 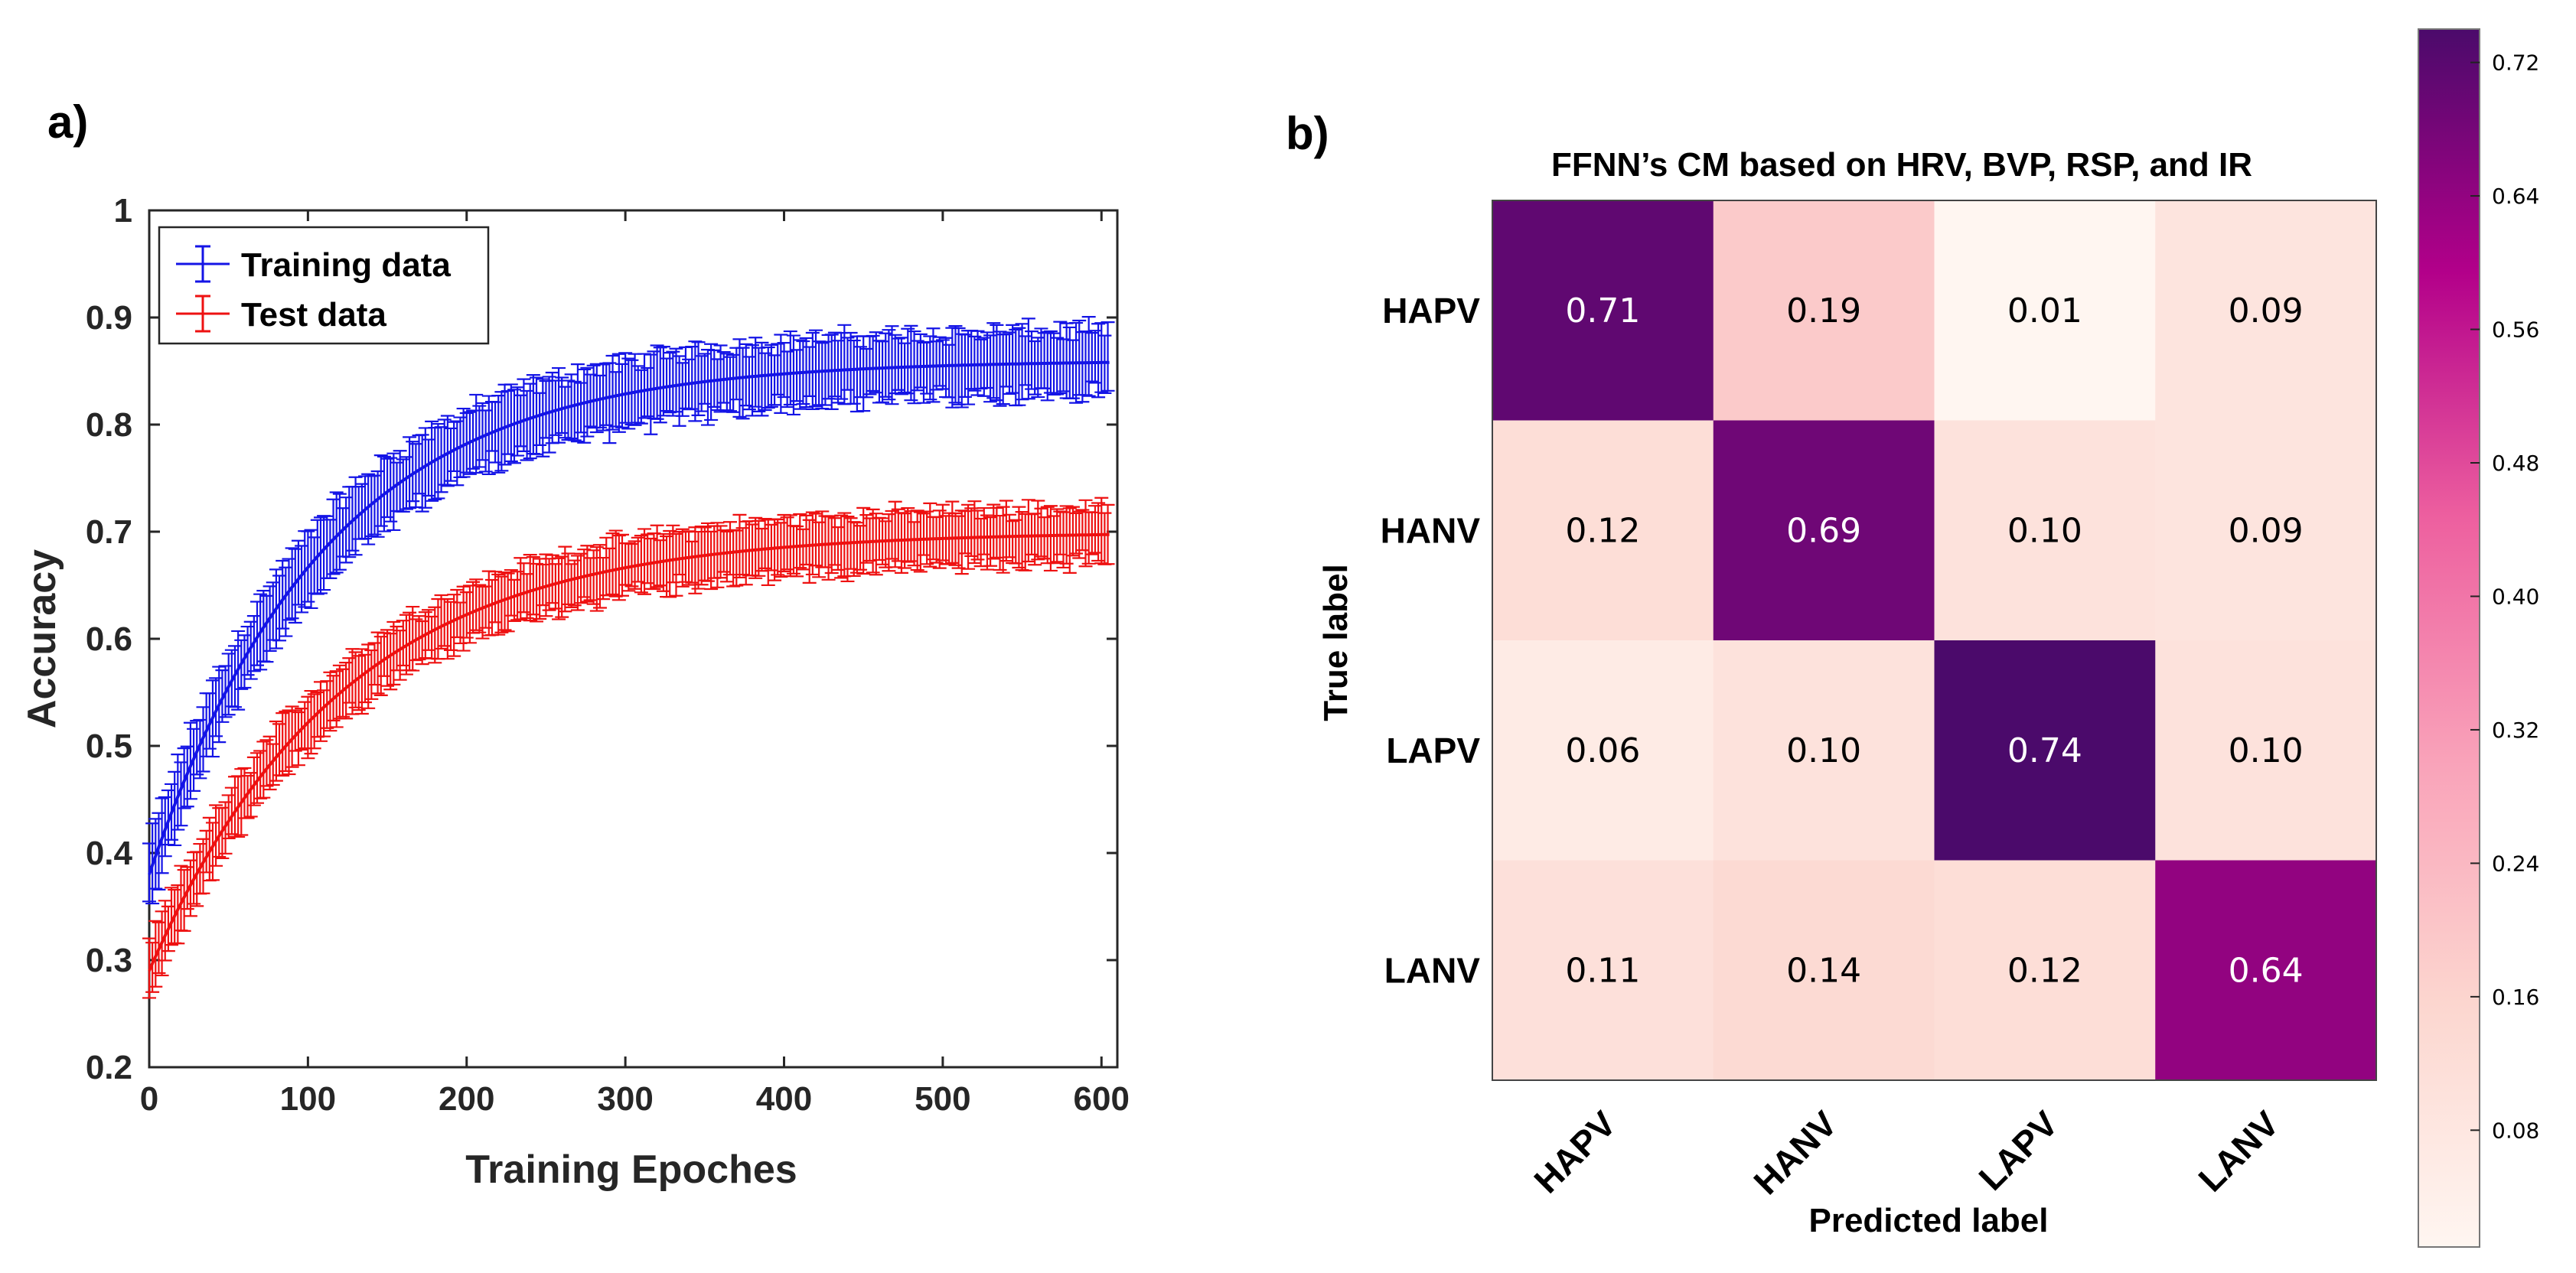 I want to click on cm-y-axis-title: True label, so click(x=1336, y=642).